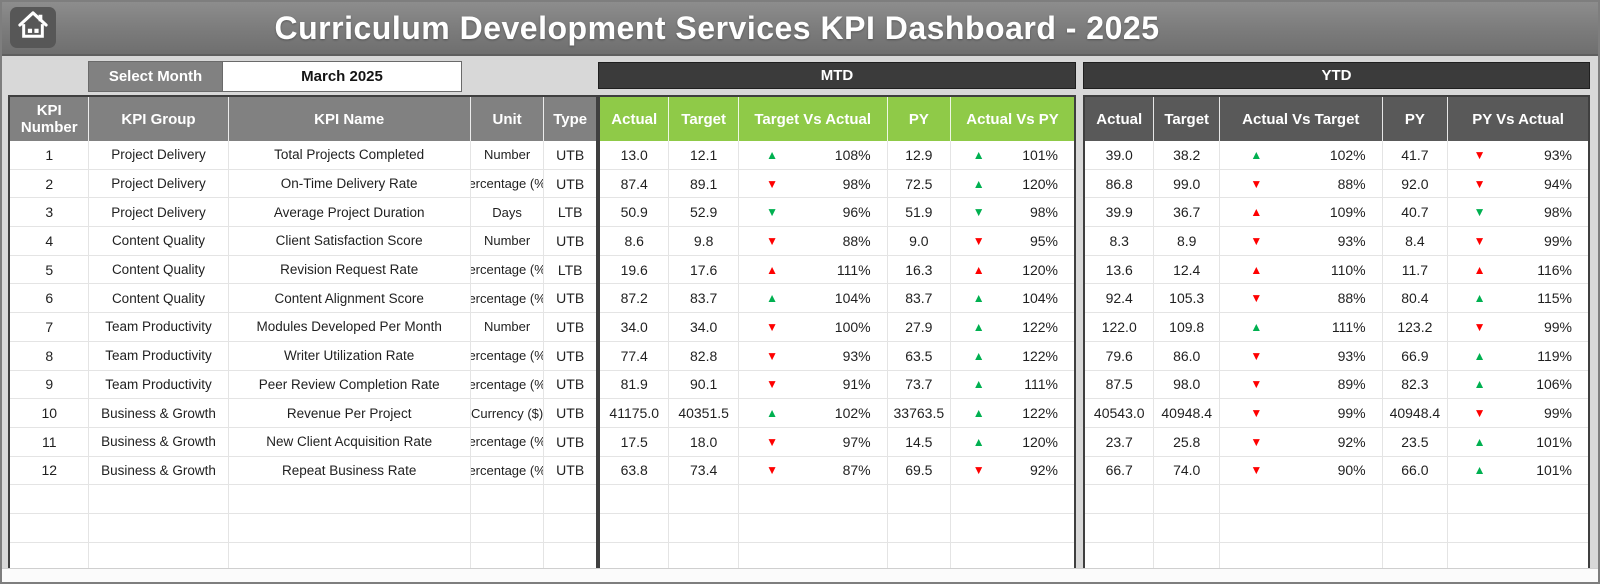  I want to click on cell-kpi-name: Revenue Per Project, so click(350, 413).